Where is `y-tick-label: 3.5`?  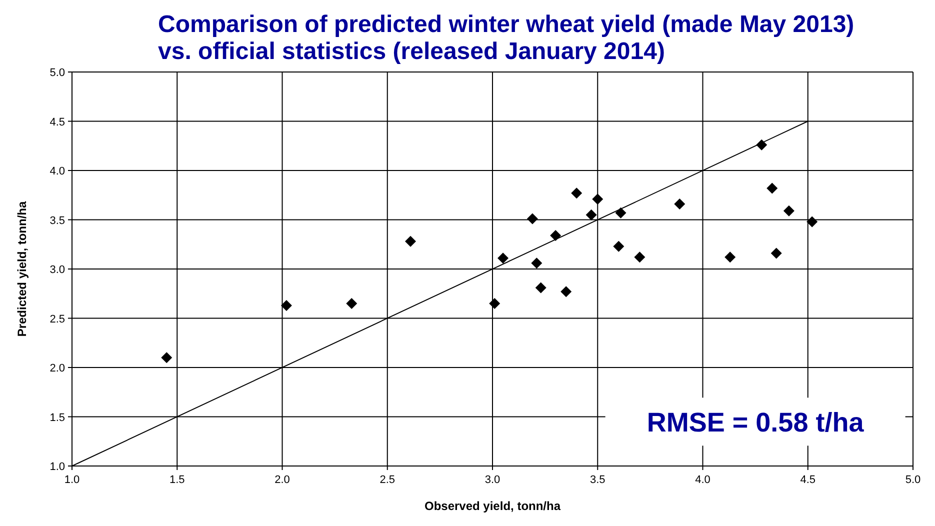
y-tick-label: 3.5 is located at coordinates (57, 220).